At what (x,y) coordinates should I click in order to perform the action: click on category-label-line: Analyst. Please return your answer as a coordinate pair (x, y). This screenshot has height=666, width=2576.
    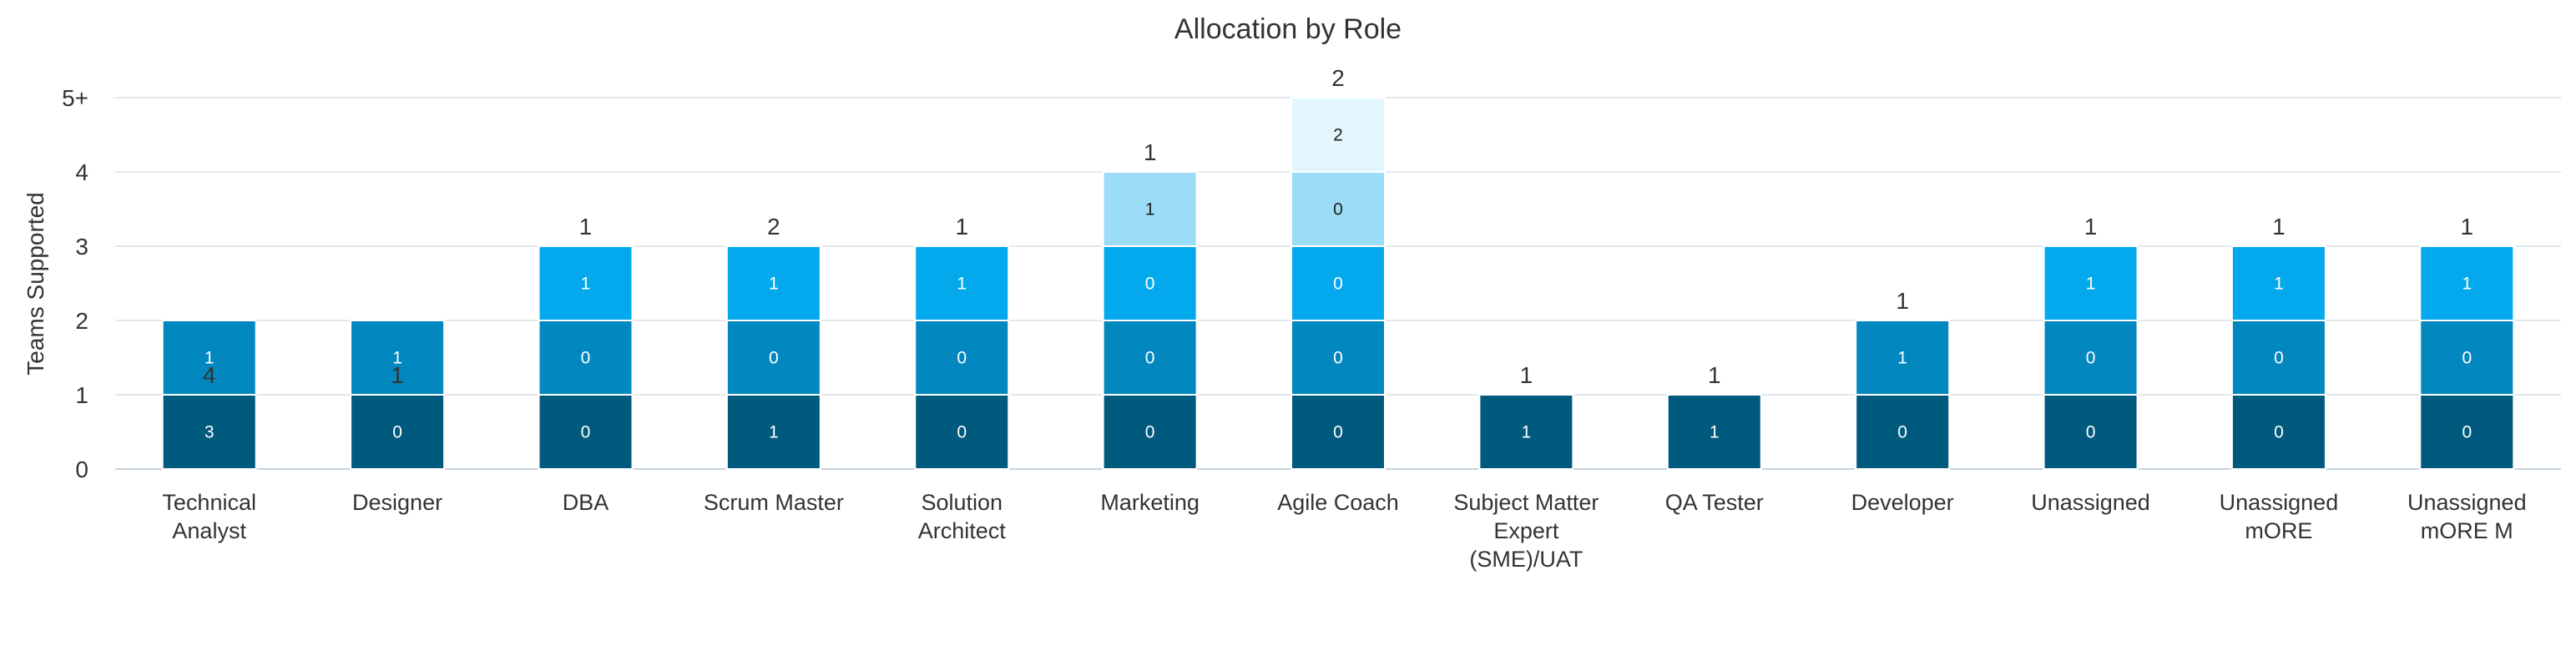
    Looking at the image, I should click on (209, 530).